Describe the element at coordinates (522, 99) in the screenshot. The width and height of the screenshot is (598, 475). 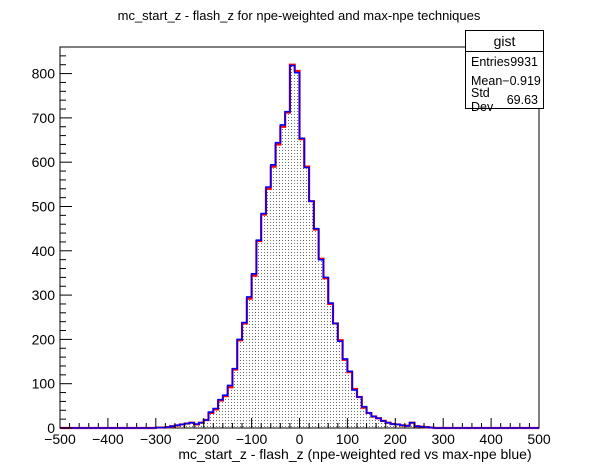
I see `stats-std-value: 69.63` at that location.